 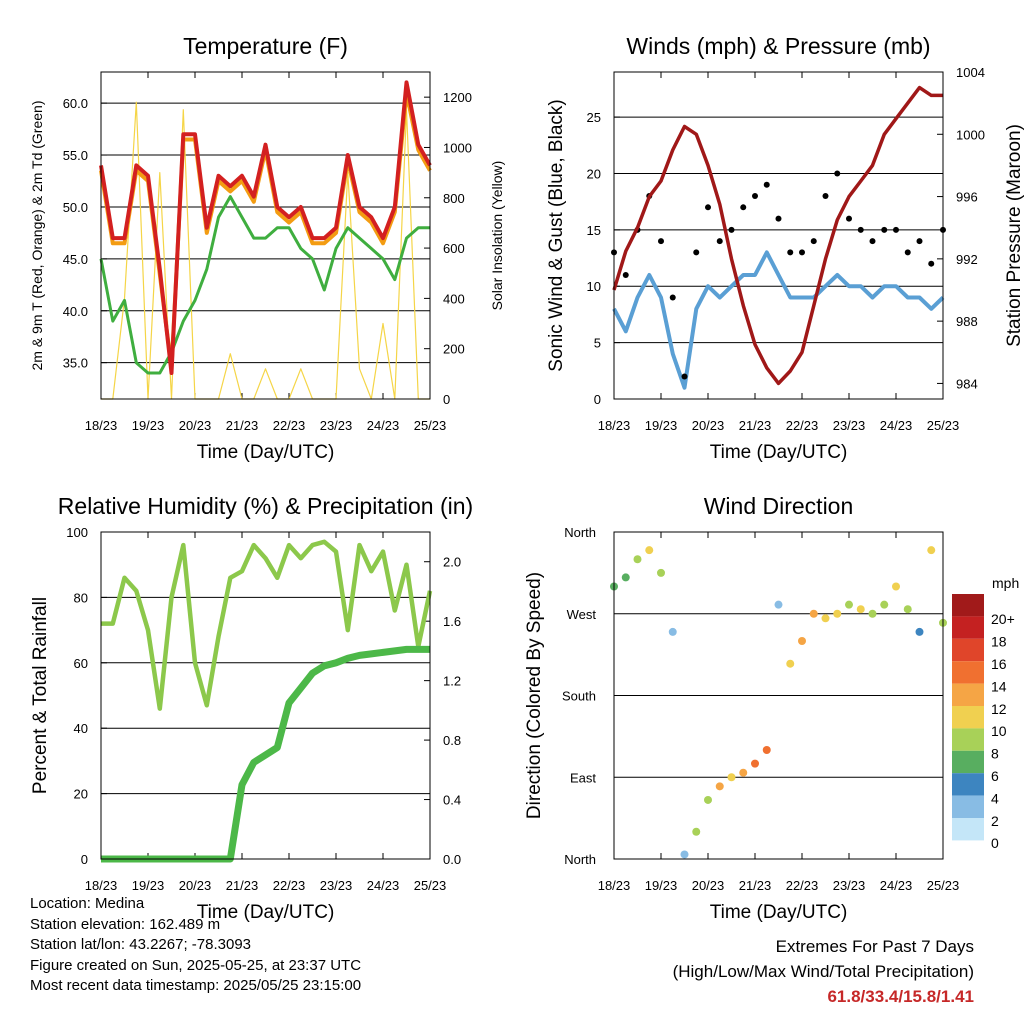 I want to click on y2-axis-label: Solar Insolation (Yellow), so click(x=497, y=236).